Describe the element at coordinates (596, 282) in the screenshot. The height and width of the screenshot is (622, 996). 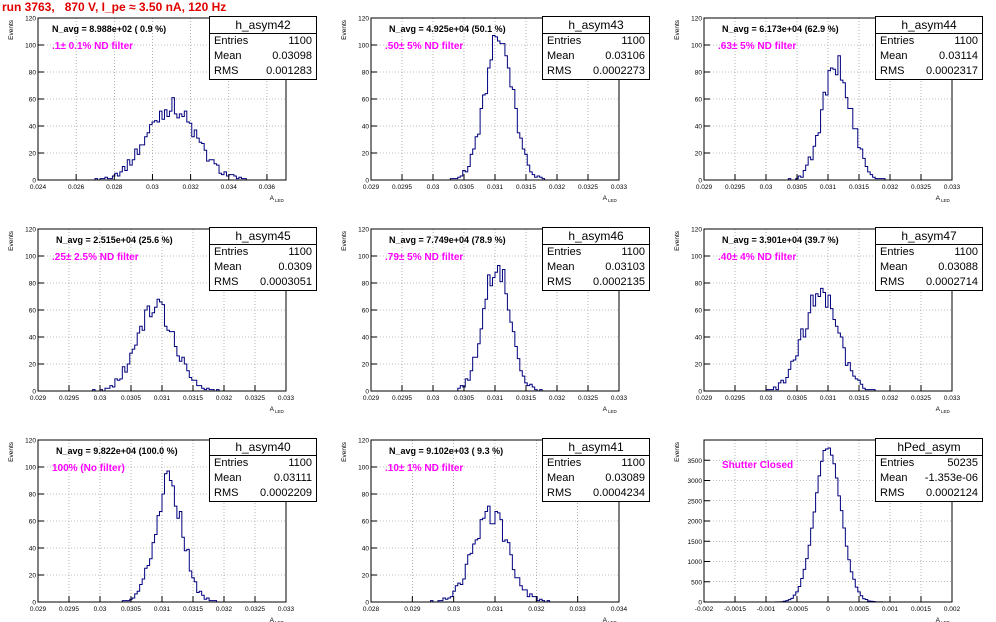
I see `stats-row-rms: RMS 0.0002135` at that location.